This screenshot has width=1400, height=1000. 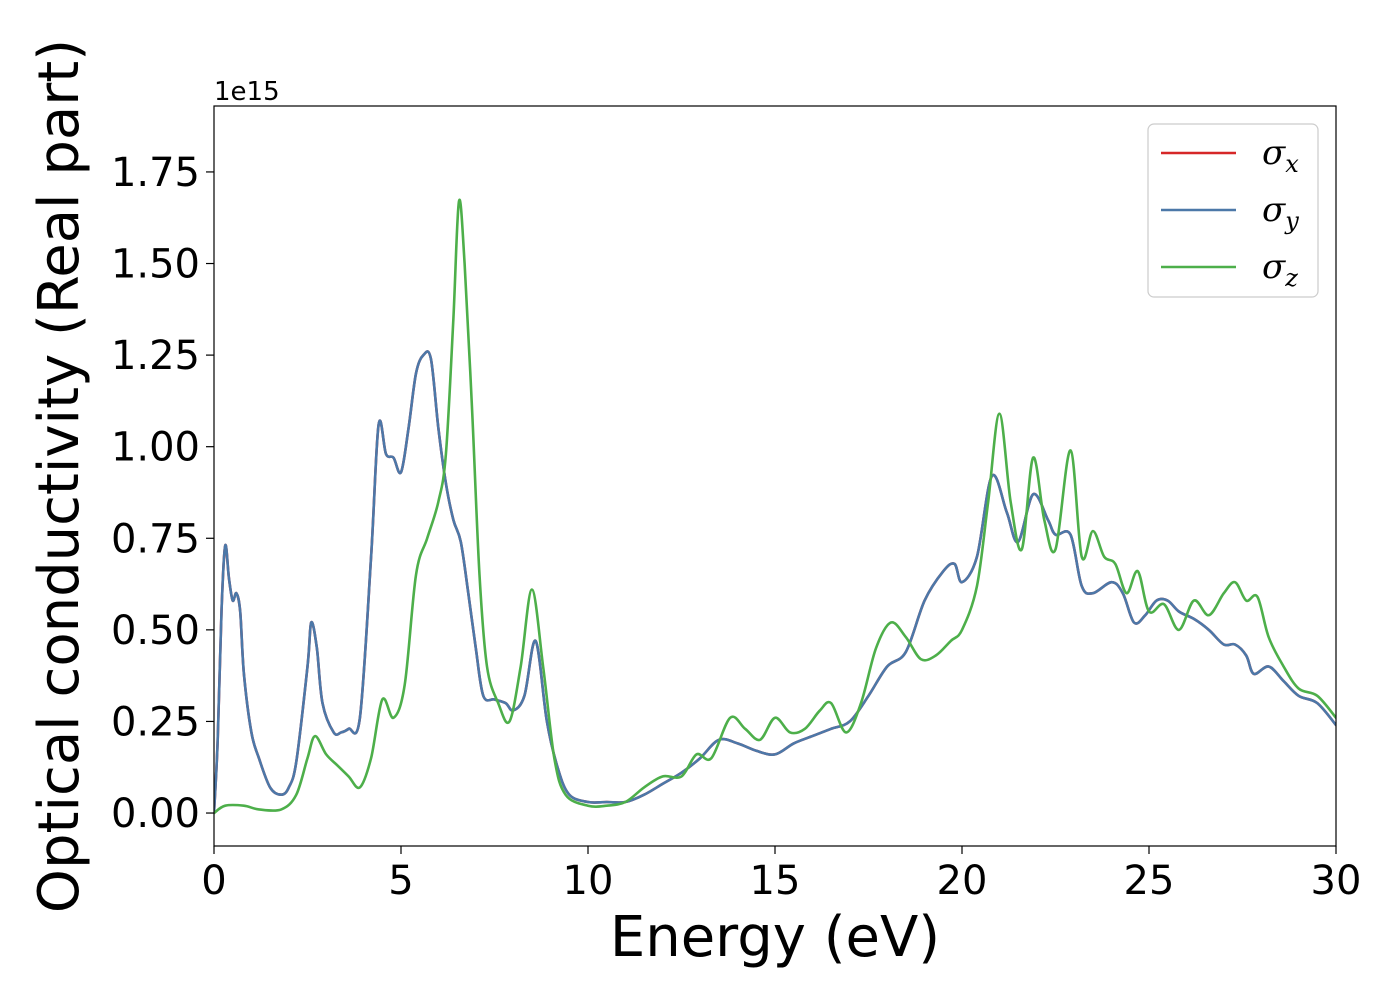 What do you see at coordinates (400, 881) in the screenshot?
I see `x-tick-label: 5` at bounding box center [400, 881].